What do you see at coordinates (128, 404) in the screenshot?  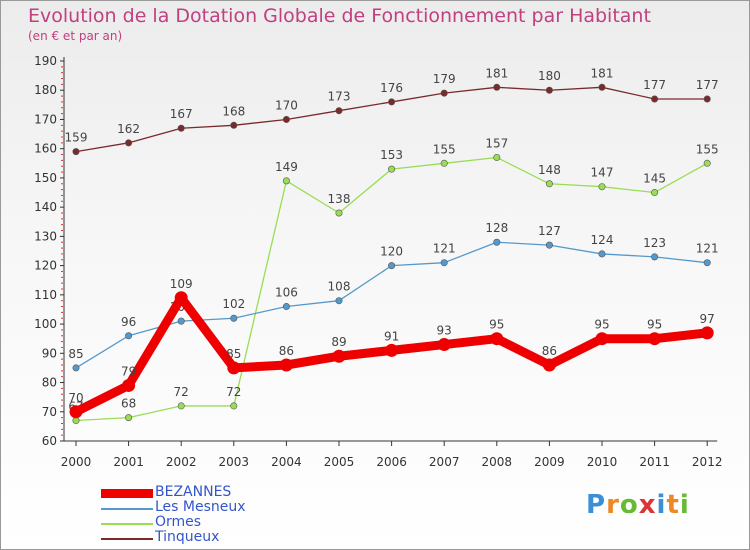 I see `data-label-ormes: 68` at bounding box center [128, 404].